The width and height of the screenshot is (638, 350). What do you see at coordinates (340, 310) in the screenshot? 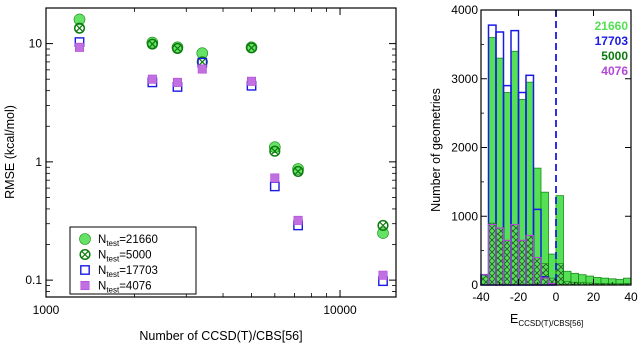
I see `scatter-x-tick-label-1: 10000` at bounding box center [340, 310].